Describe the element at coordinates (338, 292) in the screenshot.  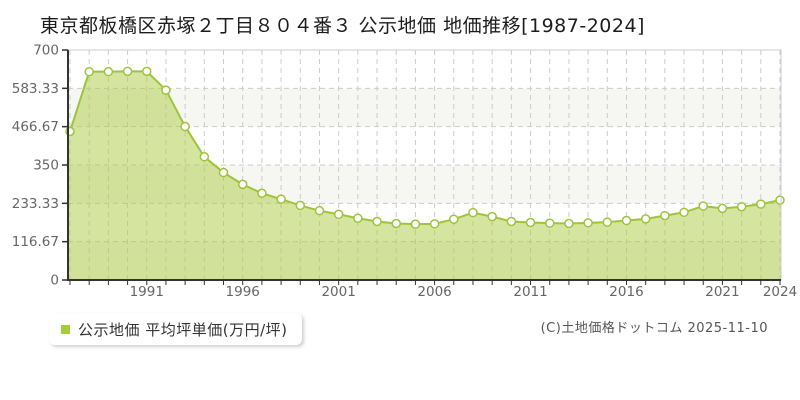
I see `x-tick-label: 2001` at that location.